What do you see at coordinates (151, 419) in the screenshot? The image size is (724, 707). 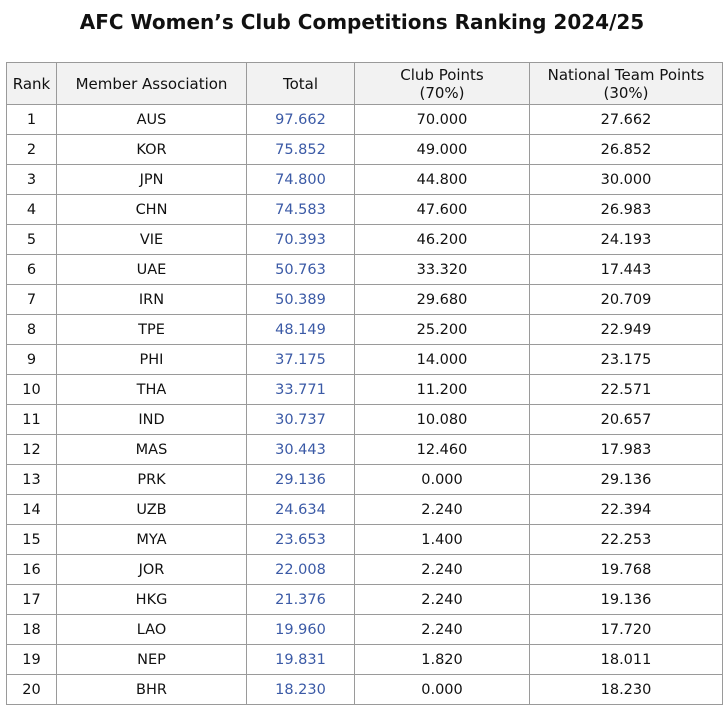 I see `table-cell: IND` at bounding box center [151, 419].